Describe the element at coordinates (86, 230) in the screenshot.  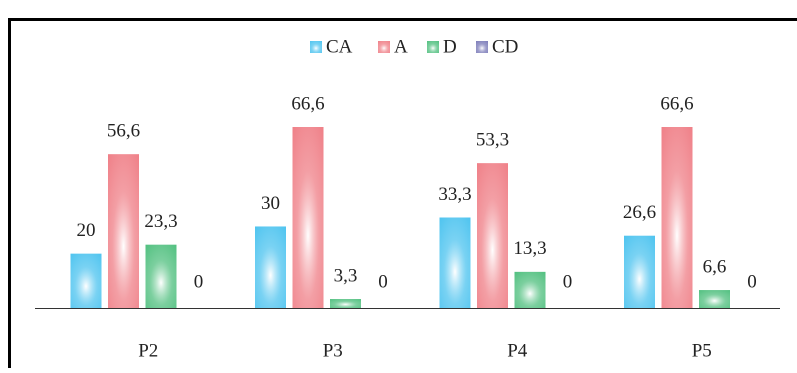
I see `value-label: 20` at that location.